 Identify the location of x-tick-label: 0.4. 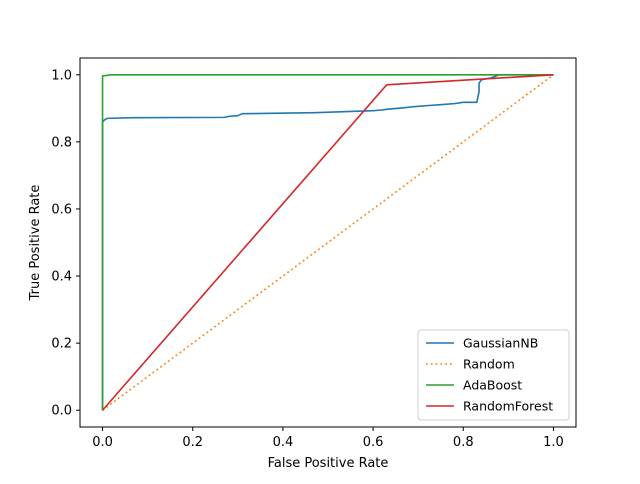
(283, 442).